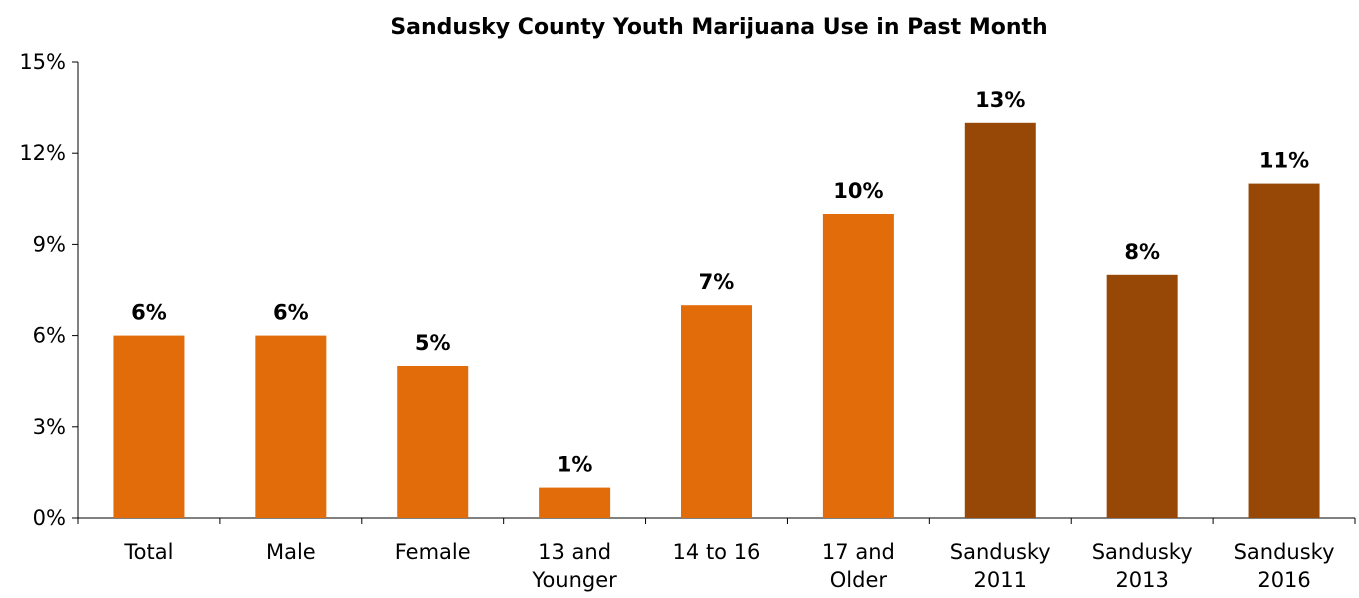  I want to click on data-label: 8%, so click(1142, 252).